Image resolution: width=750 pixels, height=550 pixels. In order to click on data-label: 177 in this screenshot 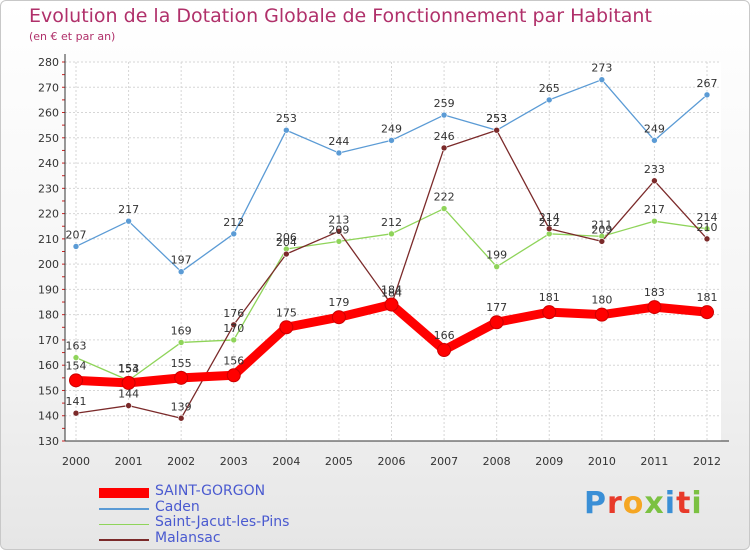, I will do `click(496, 307)`.